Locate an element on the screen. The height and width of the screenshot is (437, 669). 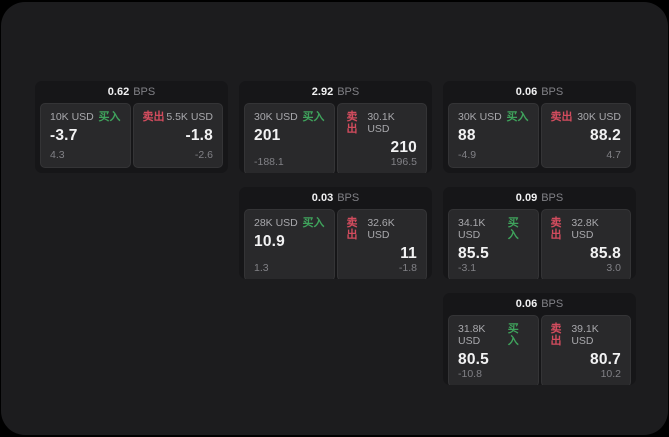
quote-panels: 30K USD 买入 88 -4.9 卖出 30K USD 88.2 4.7 is located at coordinates (539, 136).